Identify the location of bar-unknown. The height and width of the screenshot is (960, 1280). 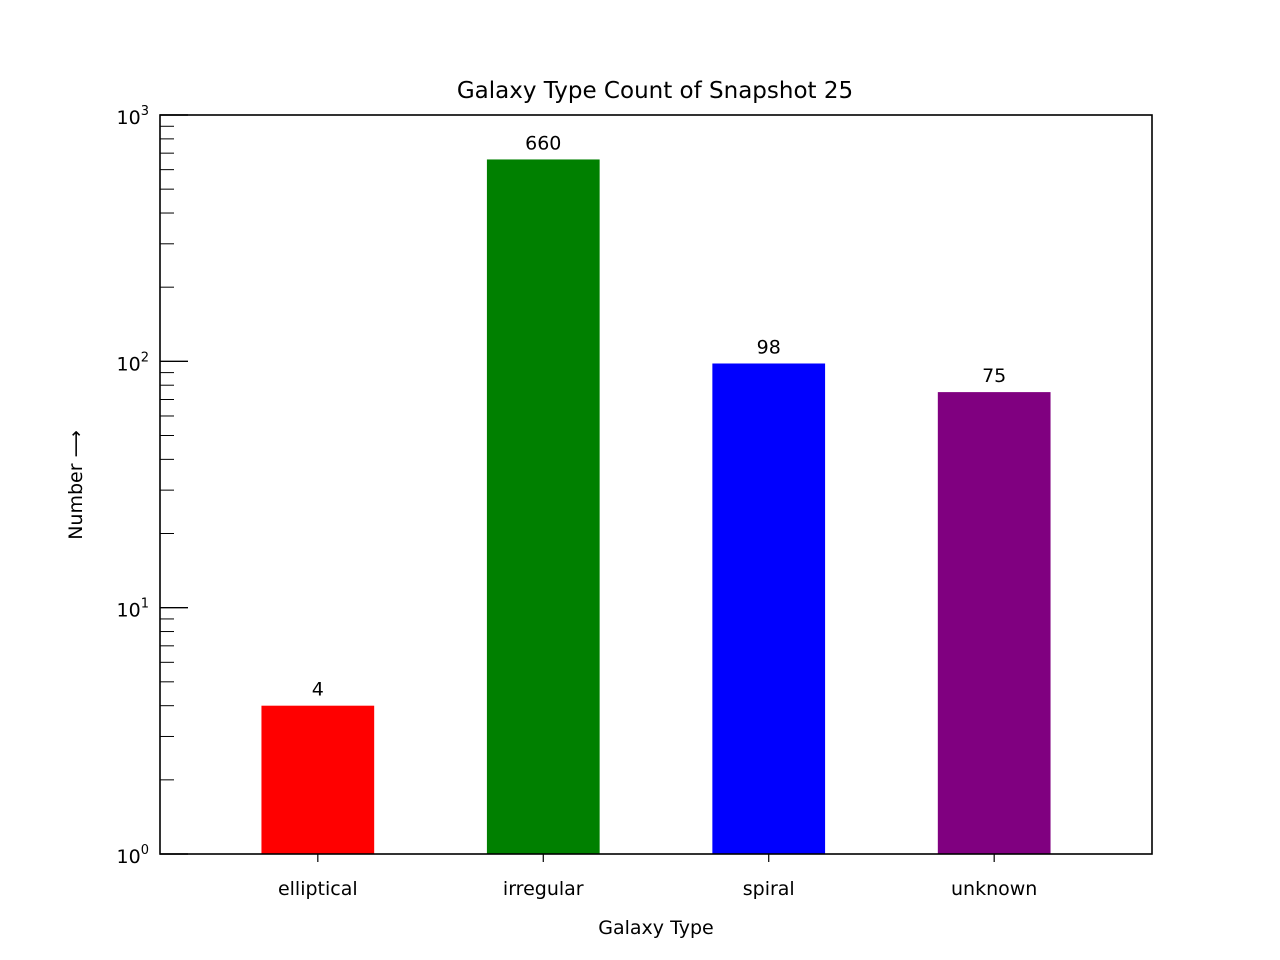
(994, 623).